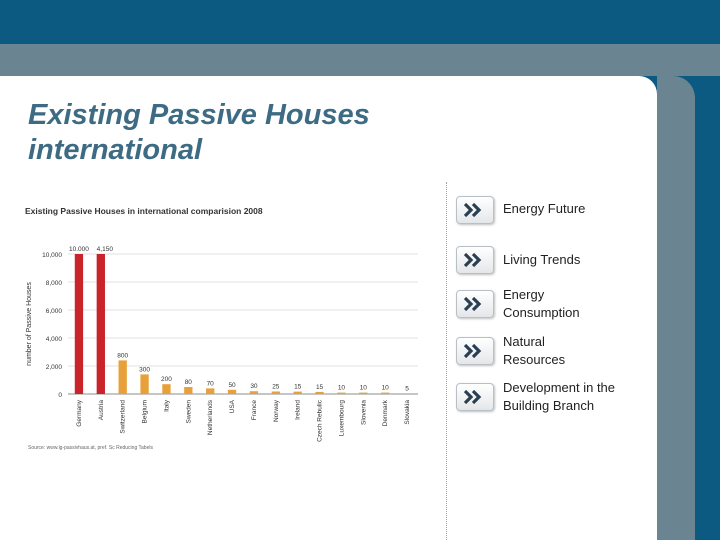  I want to click on bar-italy, so click(166, 389).